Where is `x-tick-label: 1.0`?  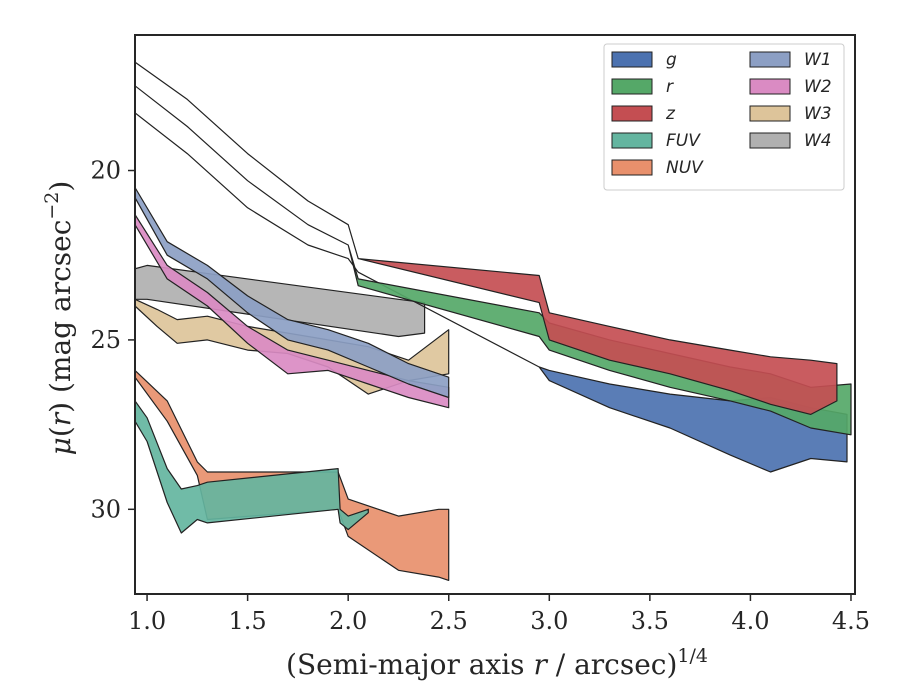
x-tick-label: 1.0 is located at coordinates (147, 621).